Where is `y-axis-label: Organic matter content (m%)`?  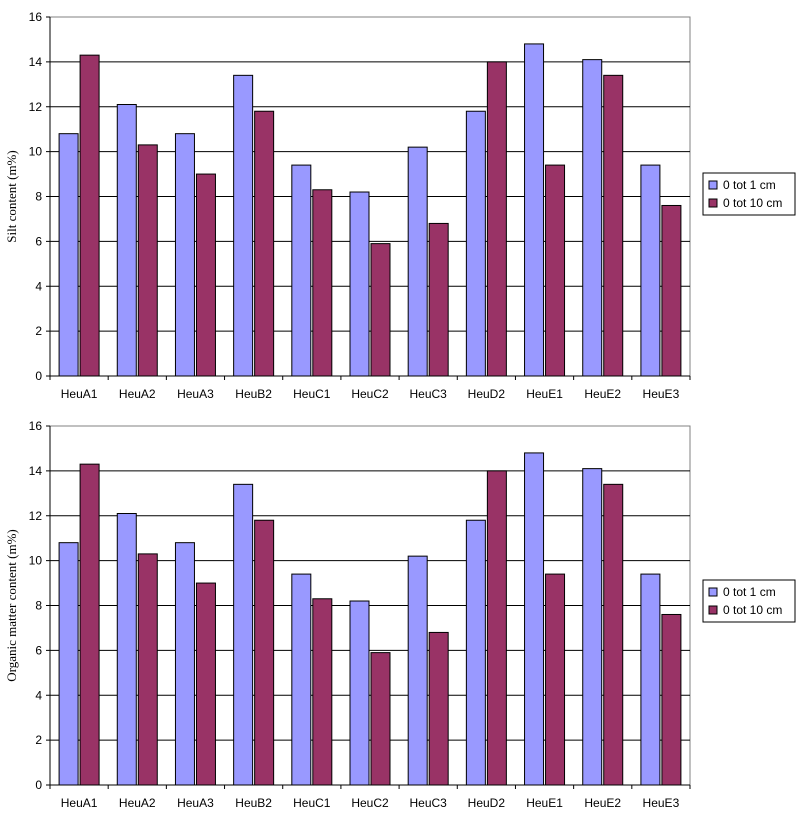
y-axis-label: Organic matter content (m%) is located at coordinates (11, 605).